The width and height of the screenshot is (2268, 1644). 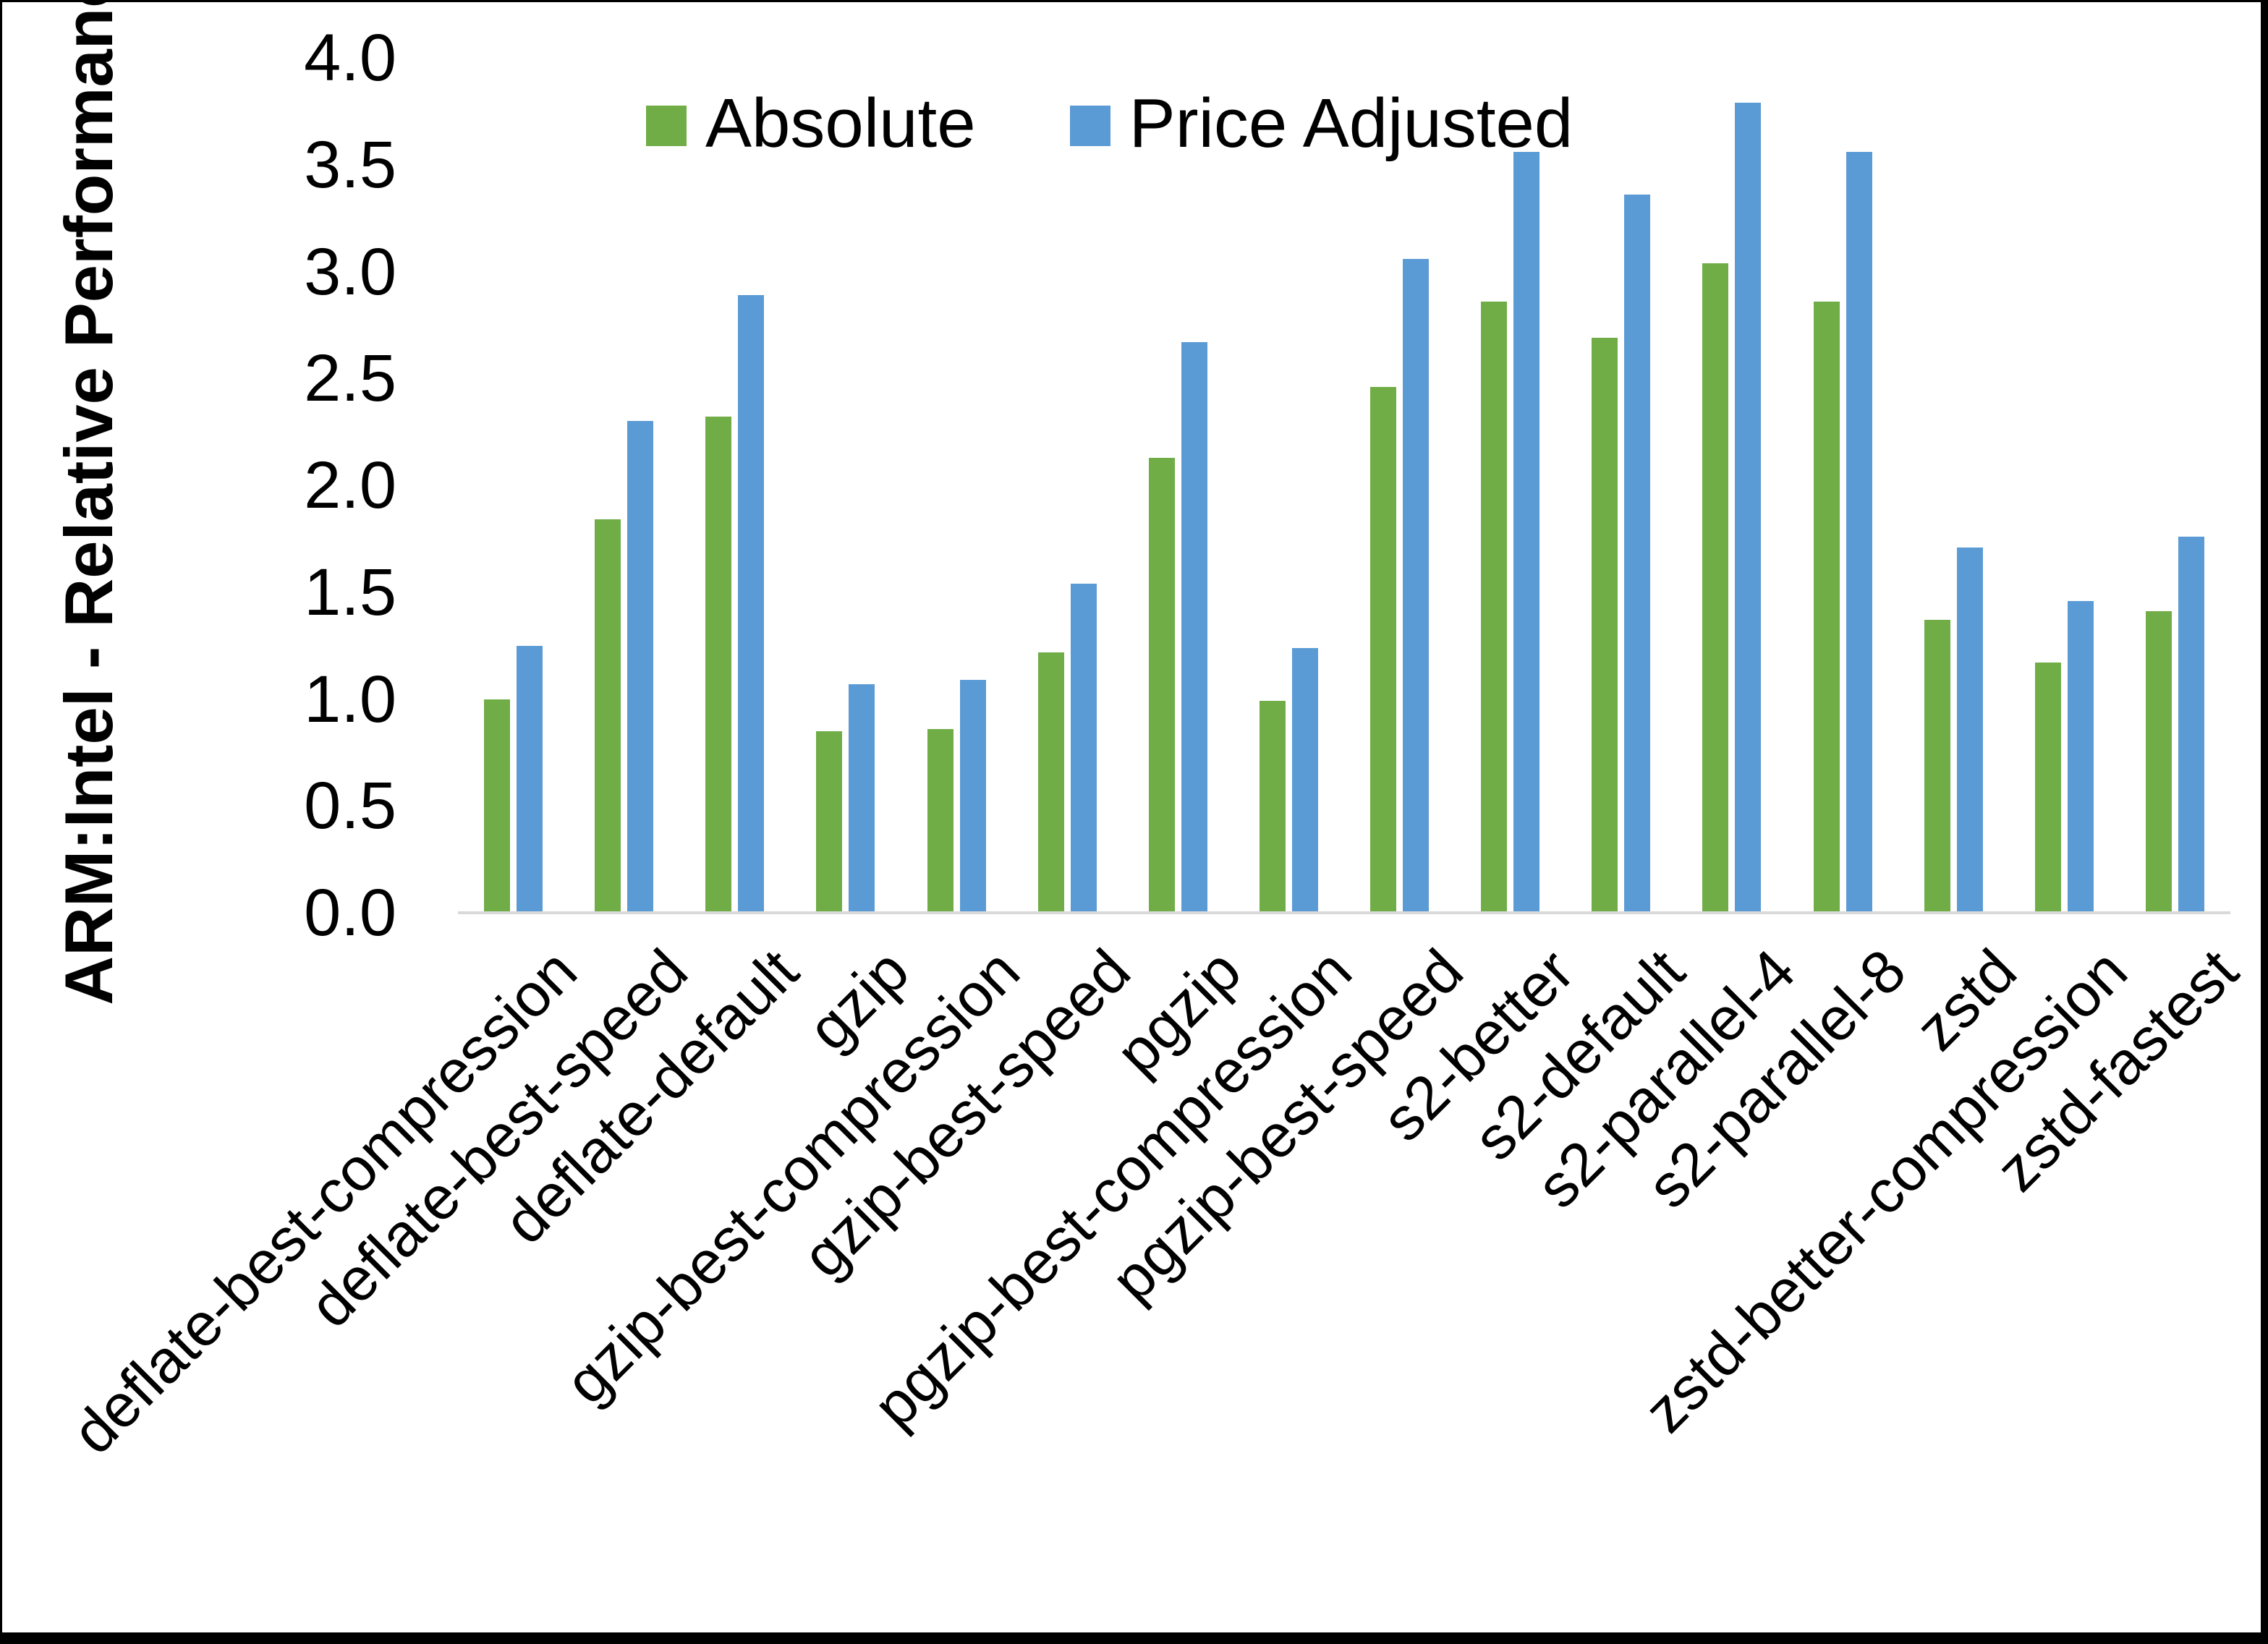 I want to click on y-tick-label: 1.5, so click(x=350, y=592).